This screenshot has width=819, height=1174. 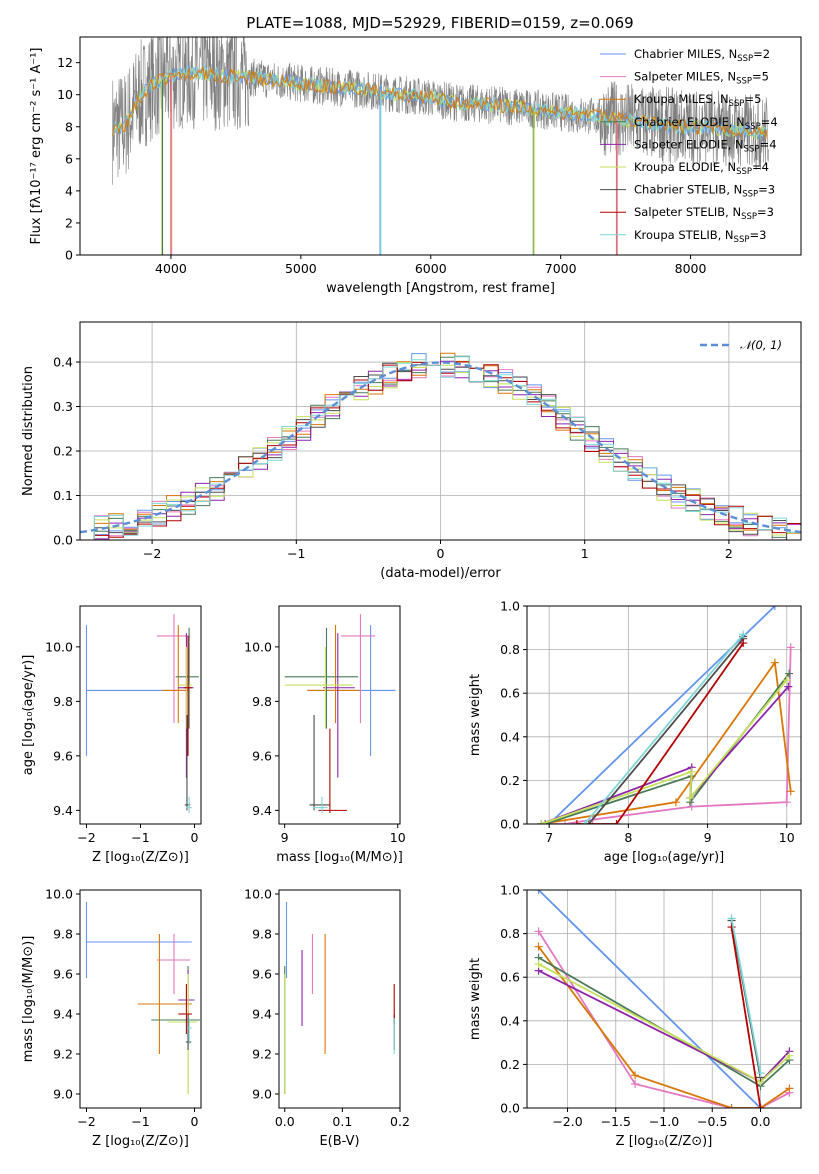 I want to click on normal-curve, so click(x=440, y=447).